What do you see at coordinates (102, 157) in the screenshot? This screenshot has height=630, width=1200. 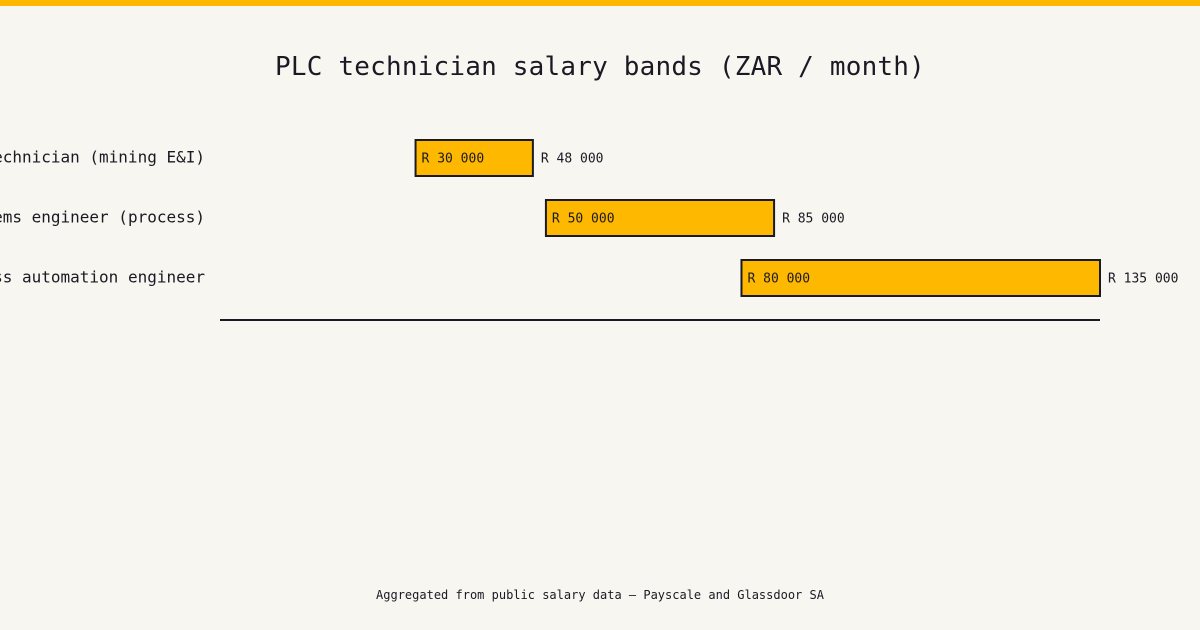 I see `category-label: PLC technician (mining E&I)` at bounding box center [102, 157].